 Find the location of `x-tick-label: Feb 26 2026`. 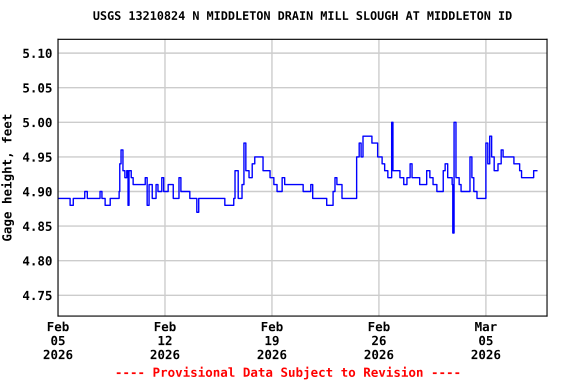

x-tick-label: Feb 26 2026 is located at coordinates (379, 341).